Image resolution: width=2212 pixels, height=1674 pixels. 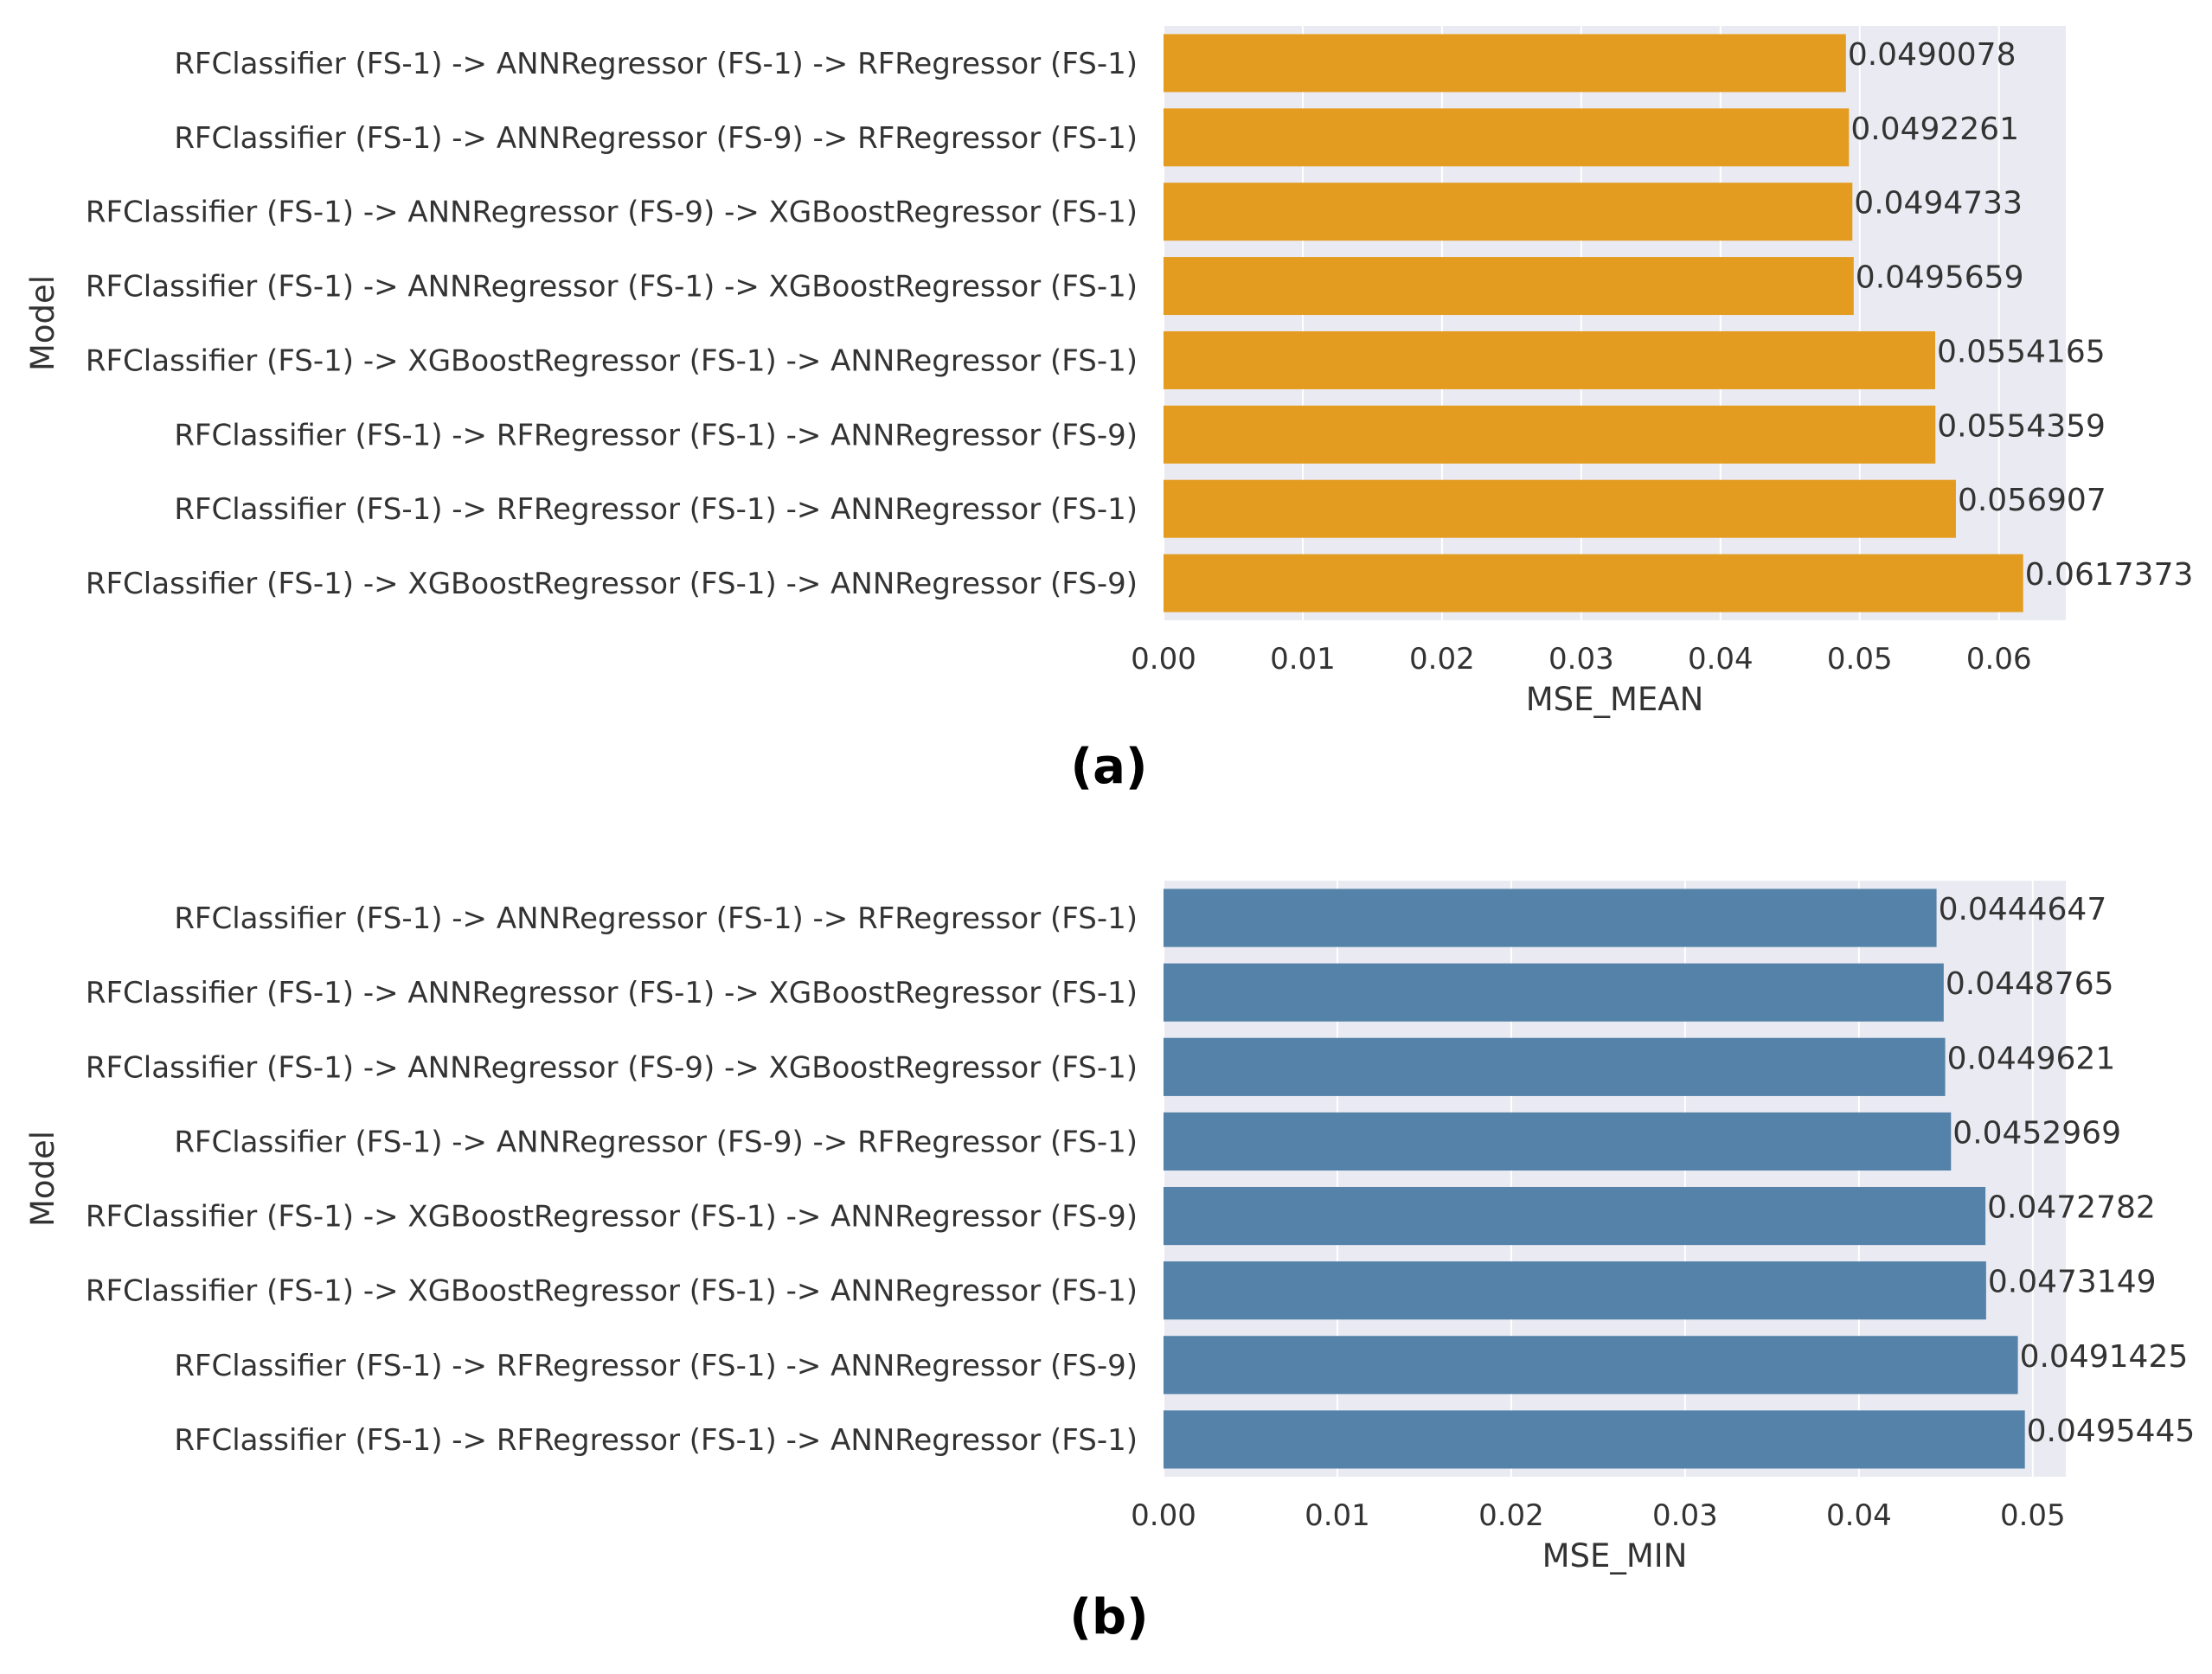 I want to click on panel-label: (b), so click(x=1108, y=1617).